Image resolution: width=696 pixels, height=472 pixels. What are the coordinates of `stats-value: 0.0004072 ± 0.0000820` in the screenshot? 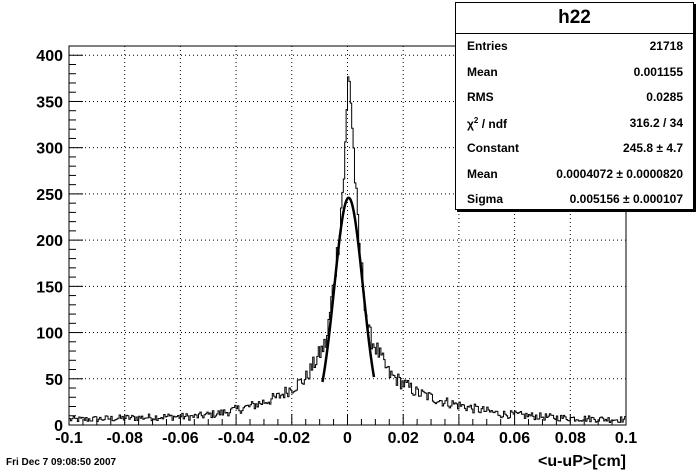 It's located at (619, 173).